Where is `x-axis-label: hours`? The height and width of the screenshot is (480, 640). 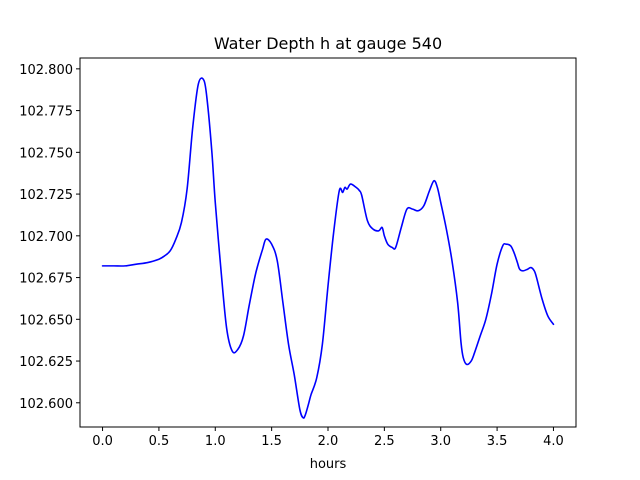
x-axis-label: hours is located at coordinates (328, 464).